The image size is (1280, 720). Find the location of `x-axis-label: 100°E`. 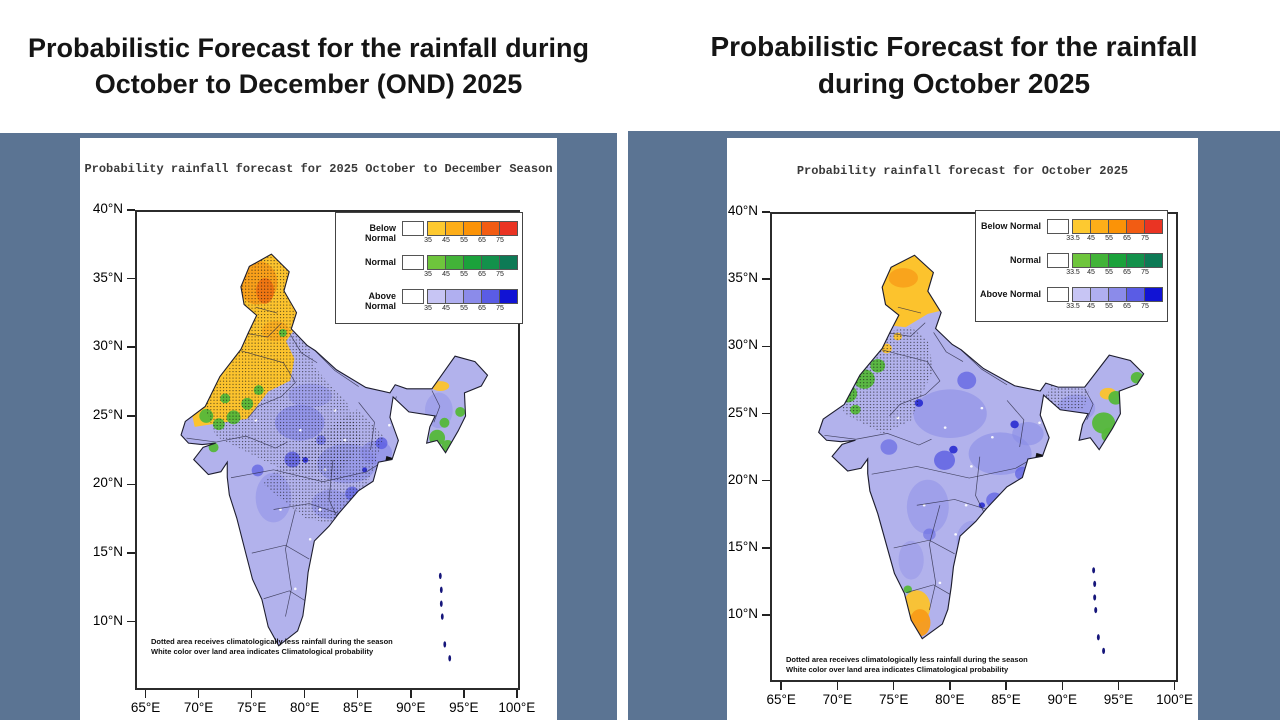

x-axis-label: 100°E is located at coordinates (517, 707).